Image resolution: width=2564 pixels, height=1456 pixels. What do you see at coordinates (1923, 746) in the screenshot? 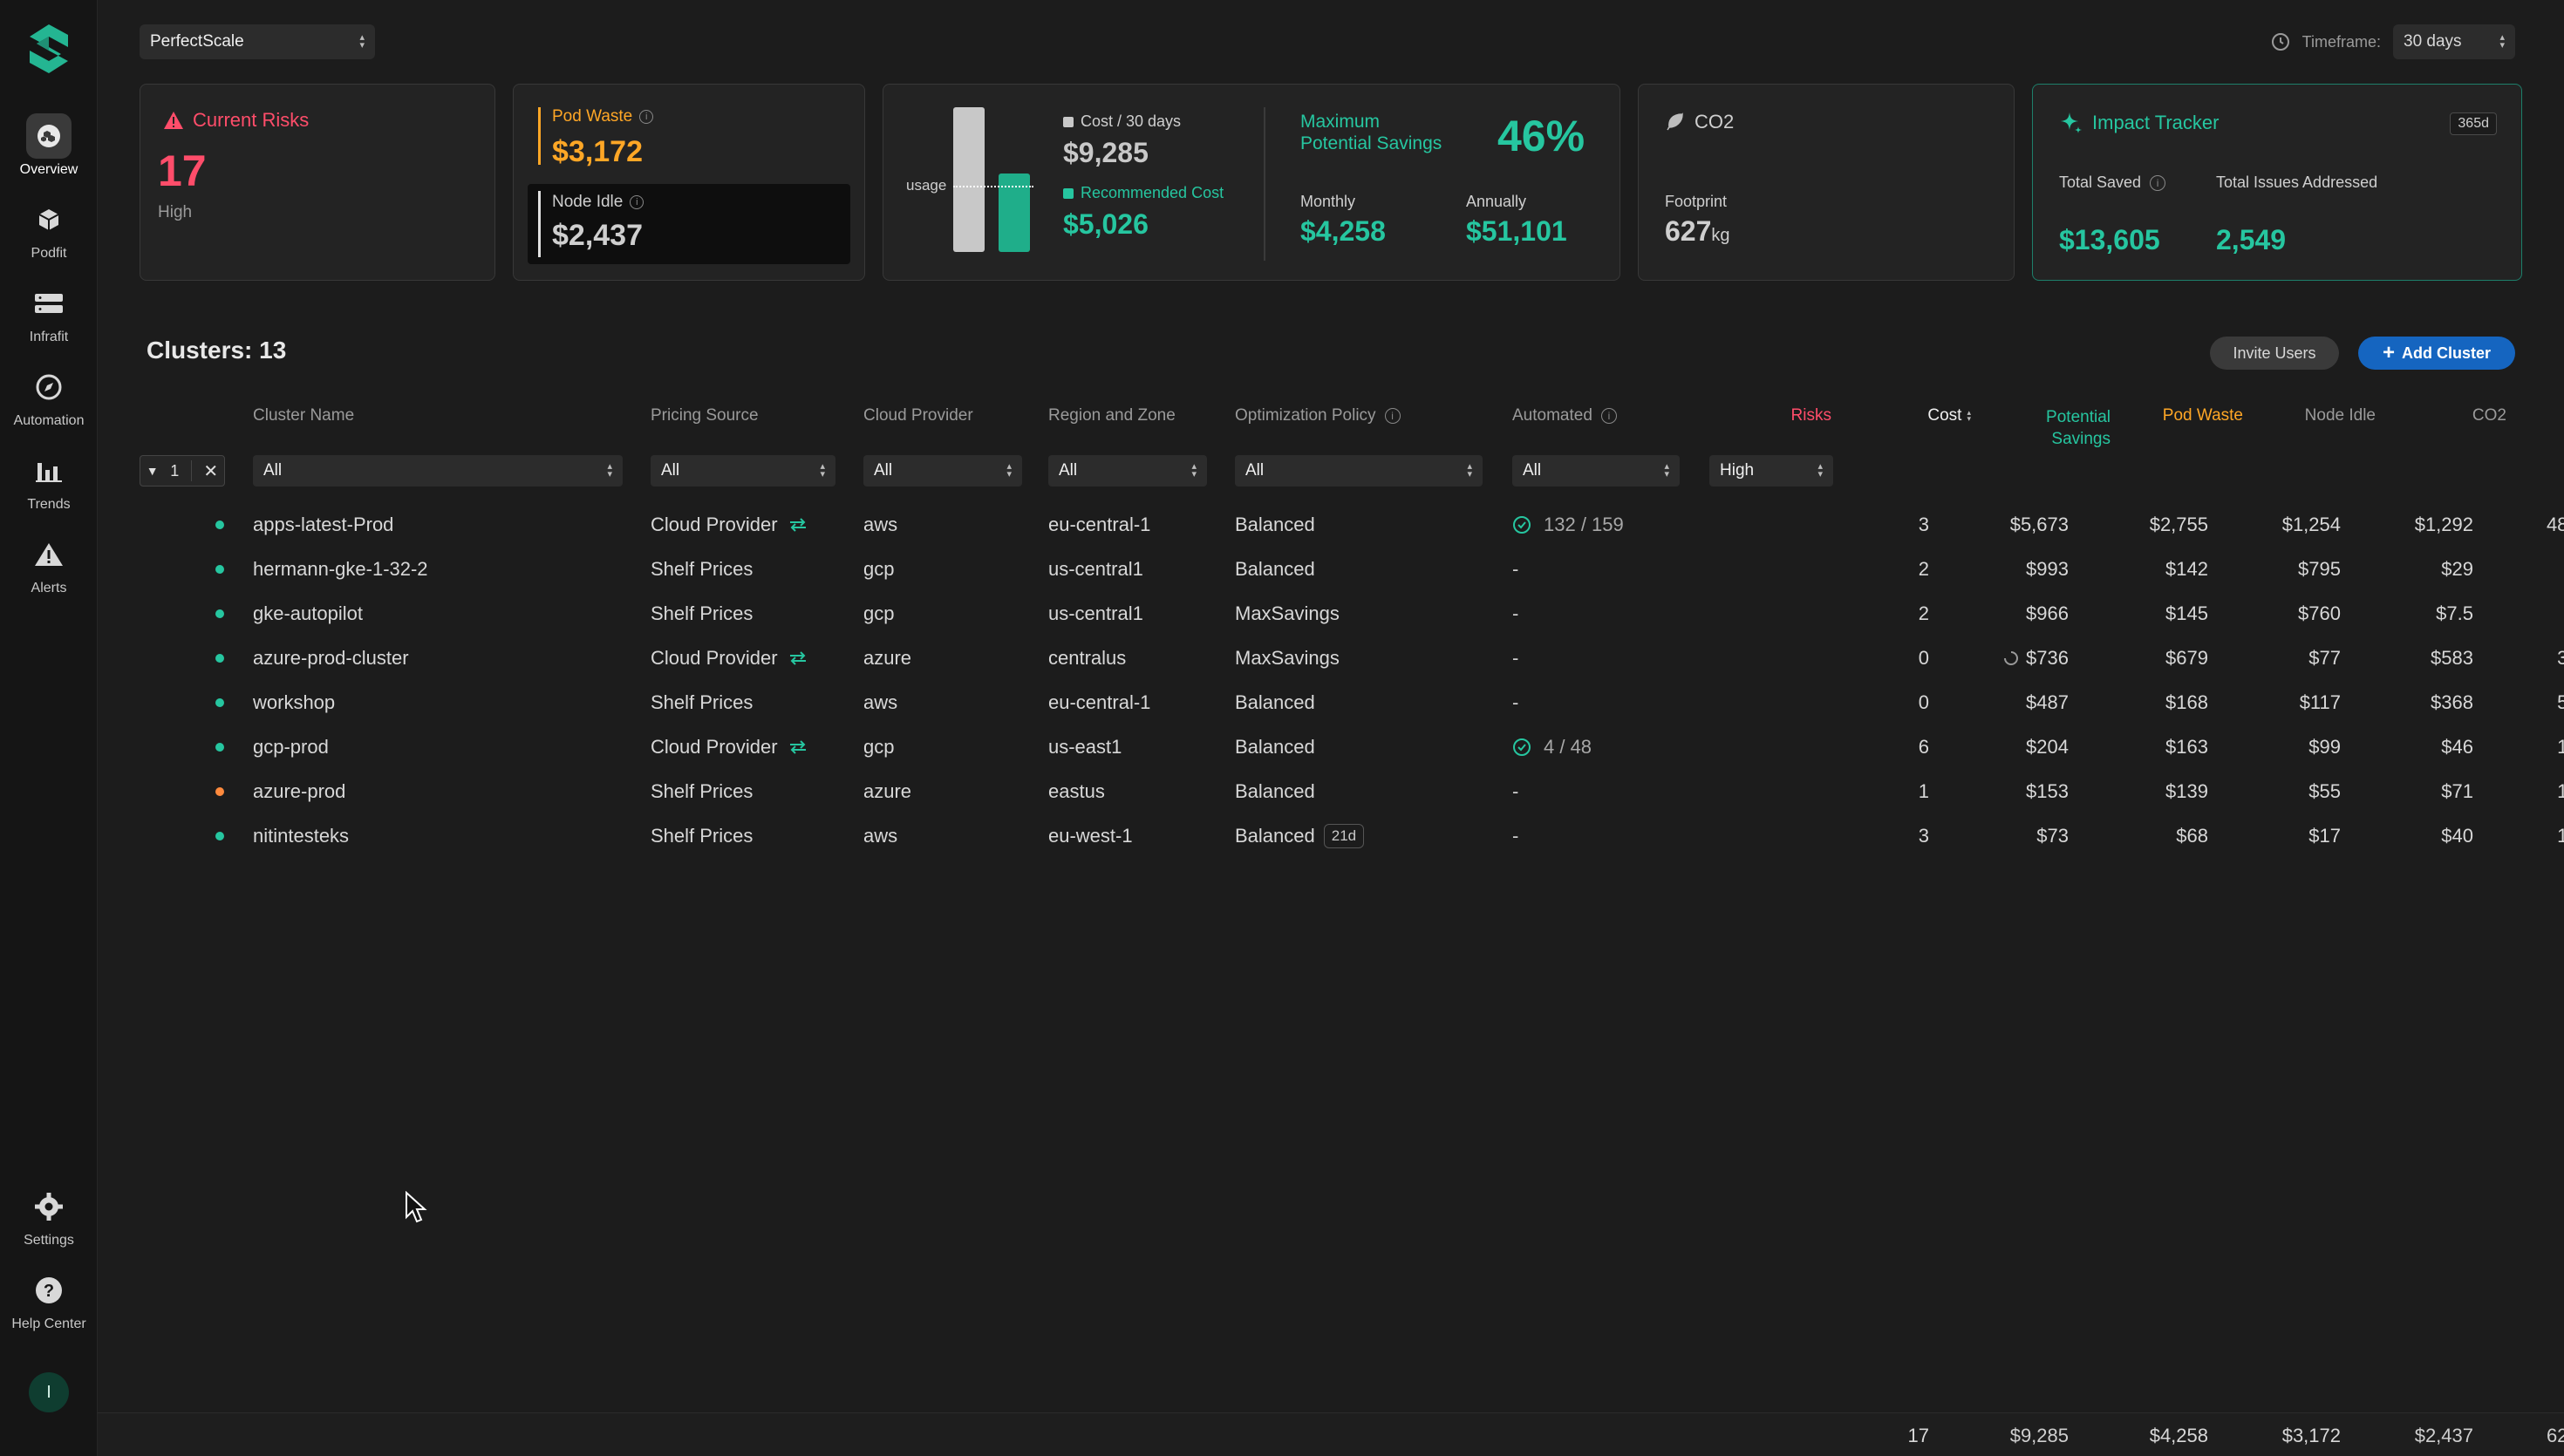
I see `risks: 6` at bounding box center [1923, 746].